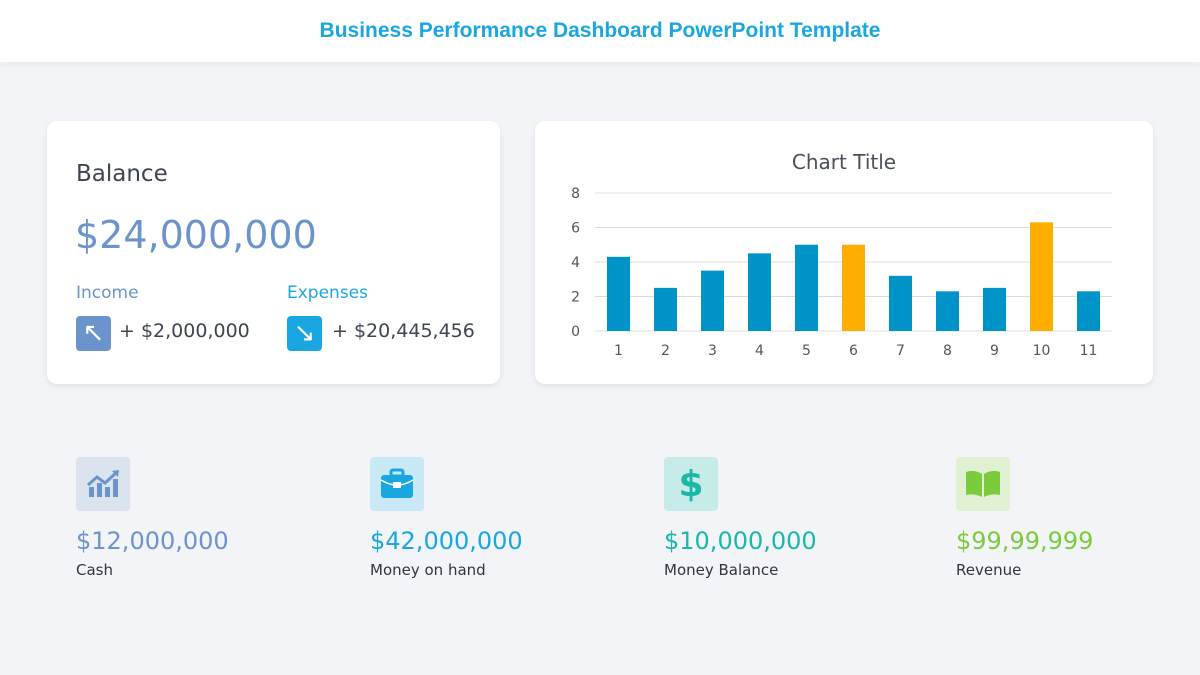  I want to click on bar-chart: 0 2 4 6 8 1 2 3 4 5 6 7 8 9 10 11, so click(841, 272).